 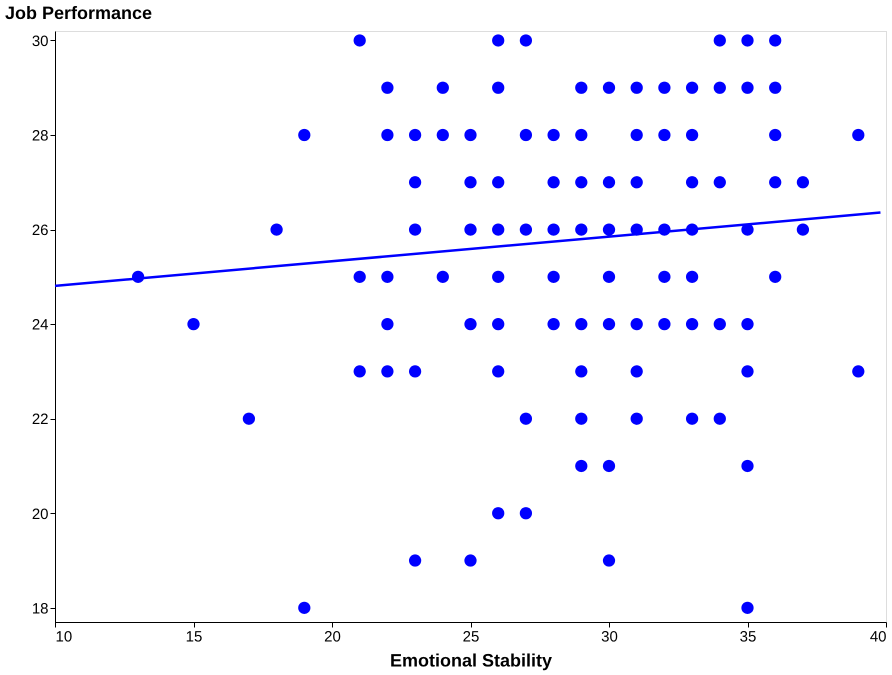 What do you see at coordinates (40, 419) in the screenshot?
I see `y-tick-label: 22` at bounding box center [40, 419].